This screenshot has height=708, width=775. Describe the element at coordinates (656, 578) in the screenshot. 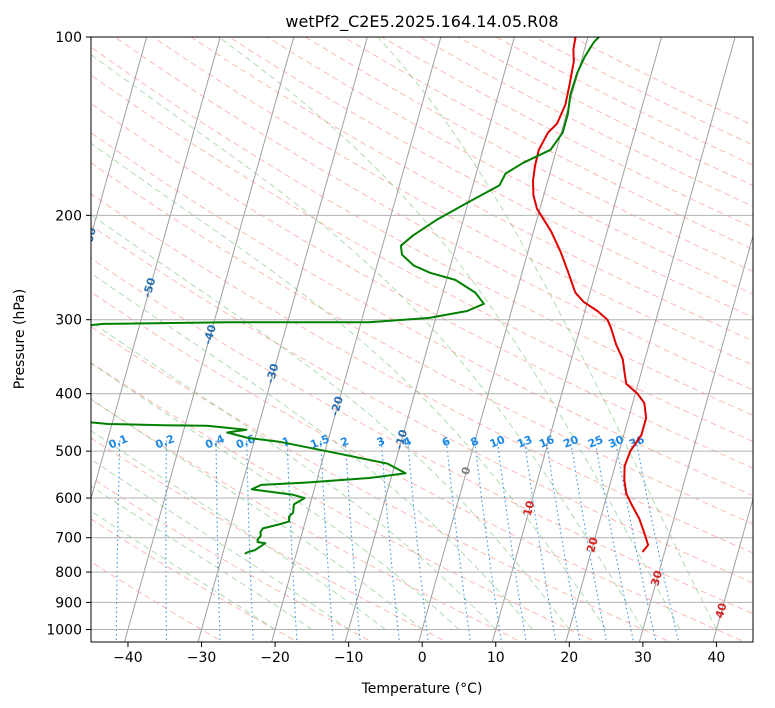

I see `isotherm-label: 30` at that location.